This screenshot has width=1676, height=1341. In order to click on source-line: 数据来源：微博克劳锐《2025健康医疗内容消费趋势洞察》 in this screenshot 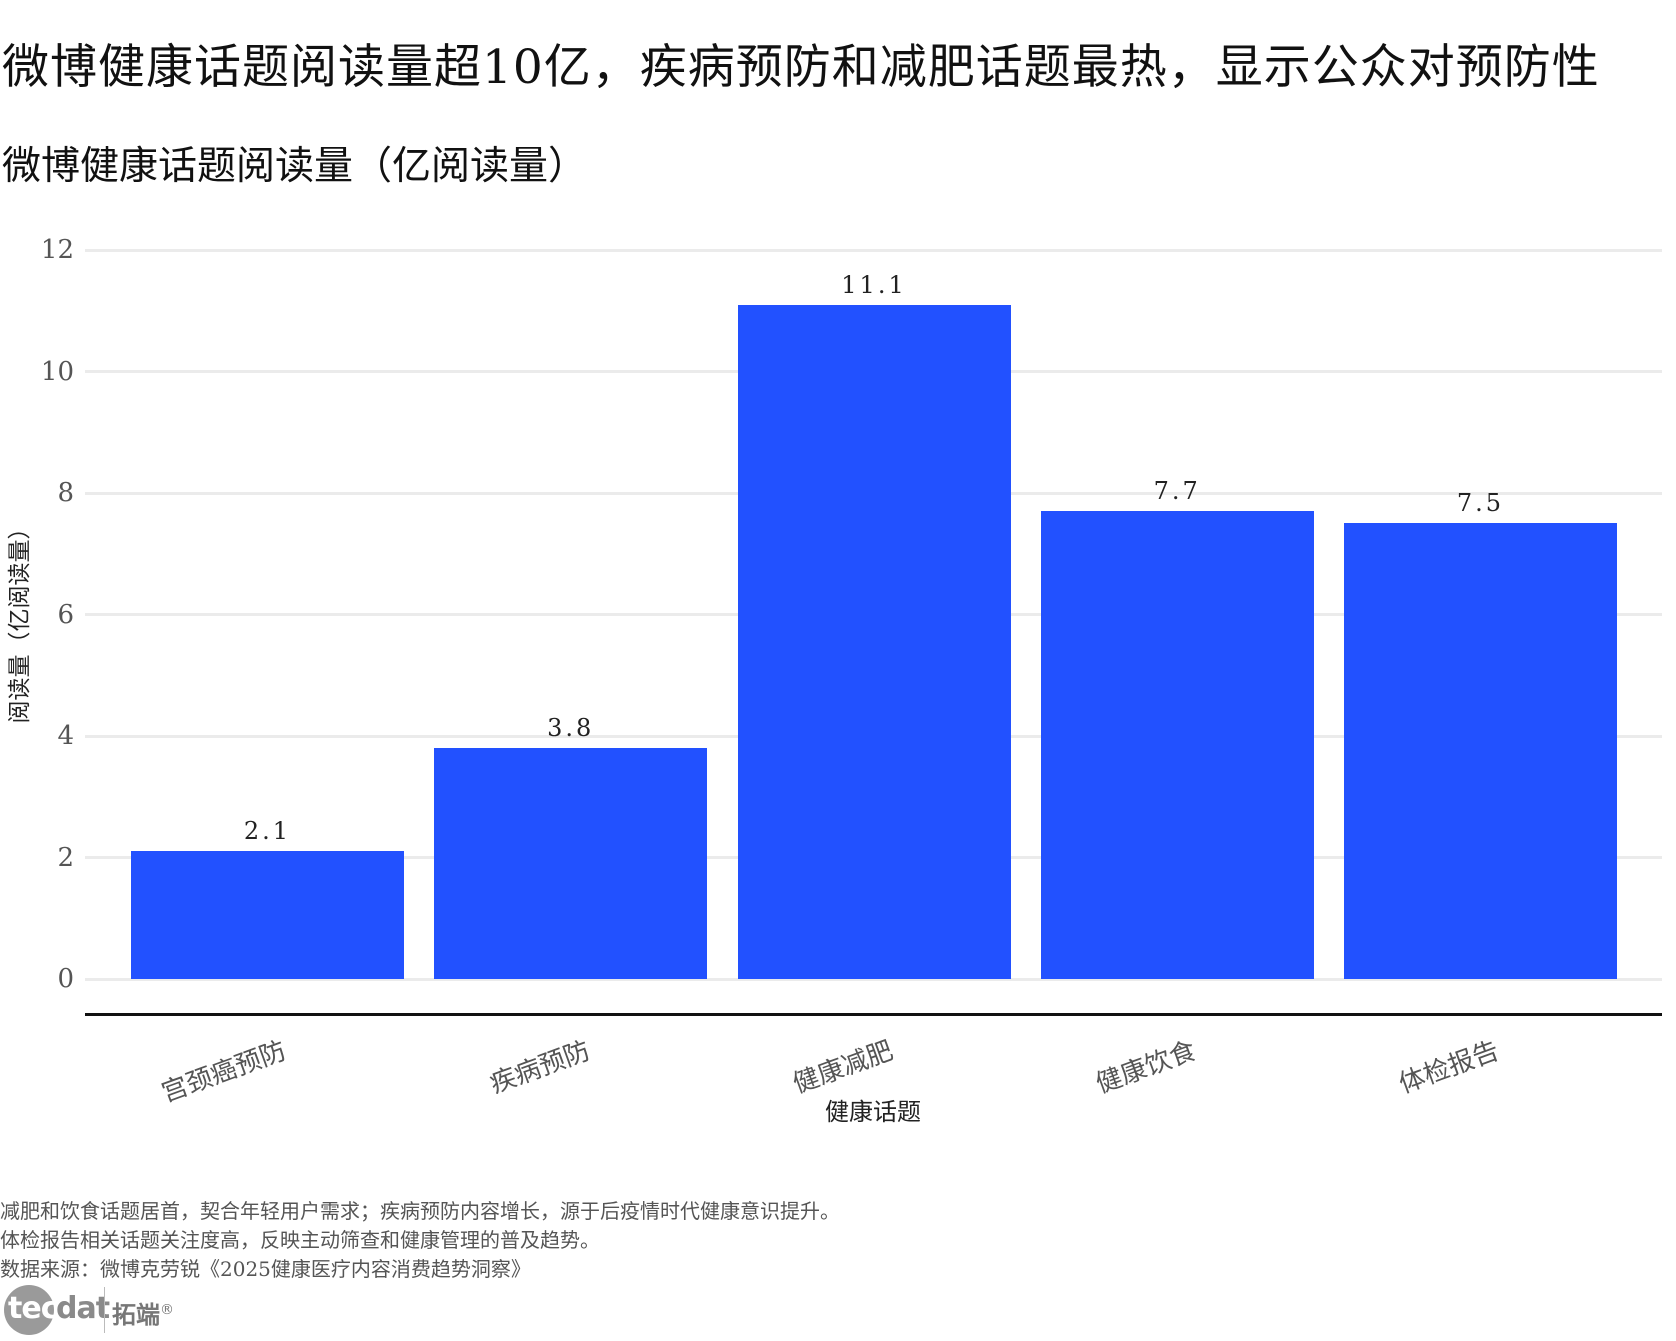, I will do `click(265, 1269)`.